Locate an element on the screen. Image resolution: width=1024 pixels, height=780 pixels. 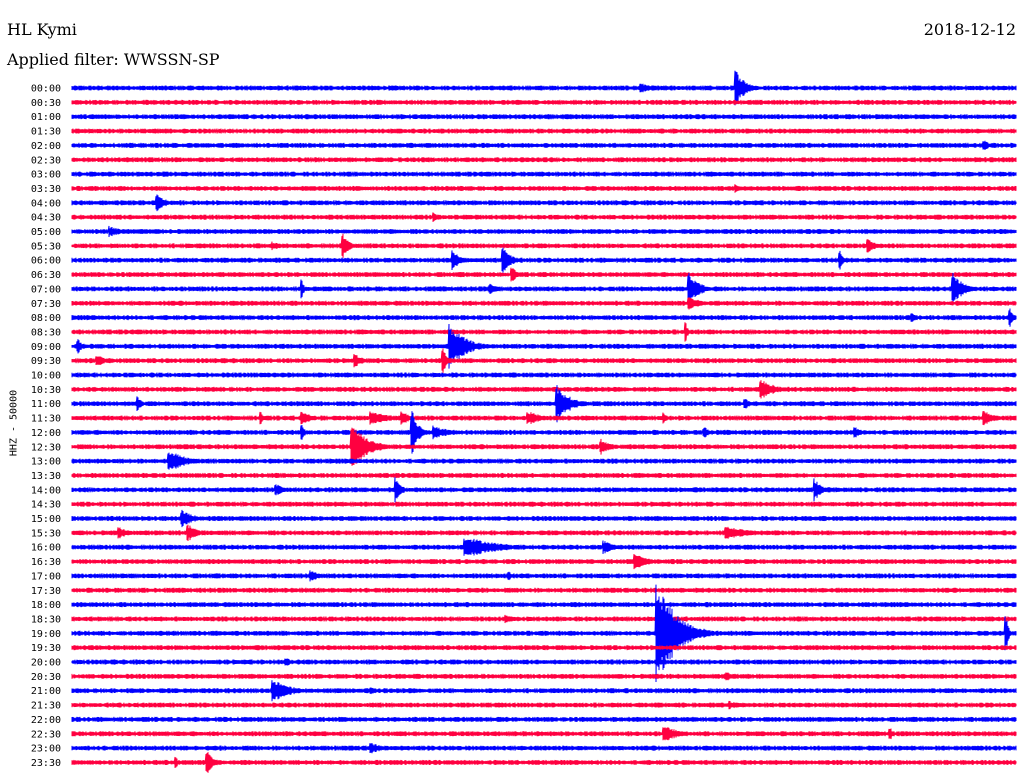
row-time-label: 20:00 is located at coordinates (46, 663).